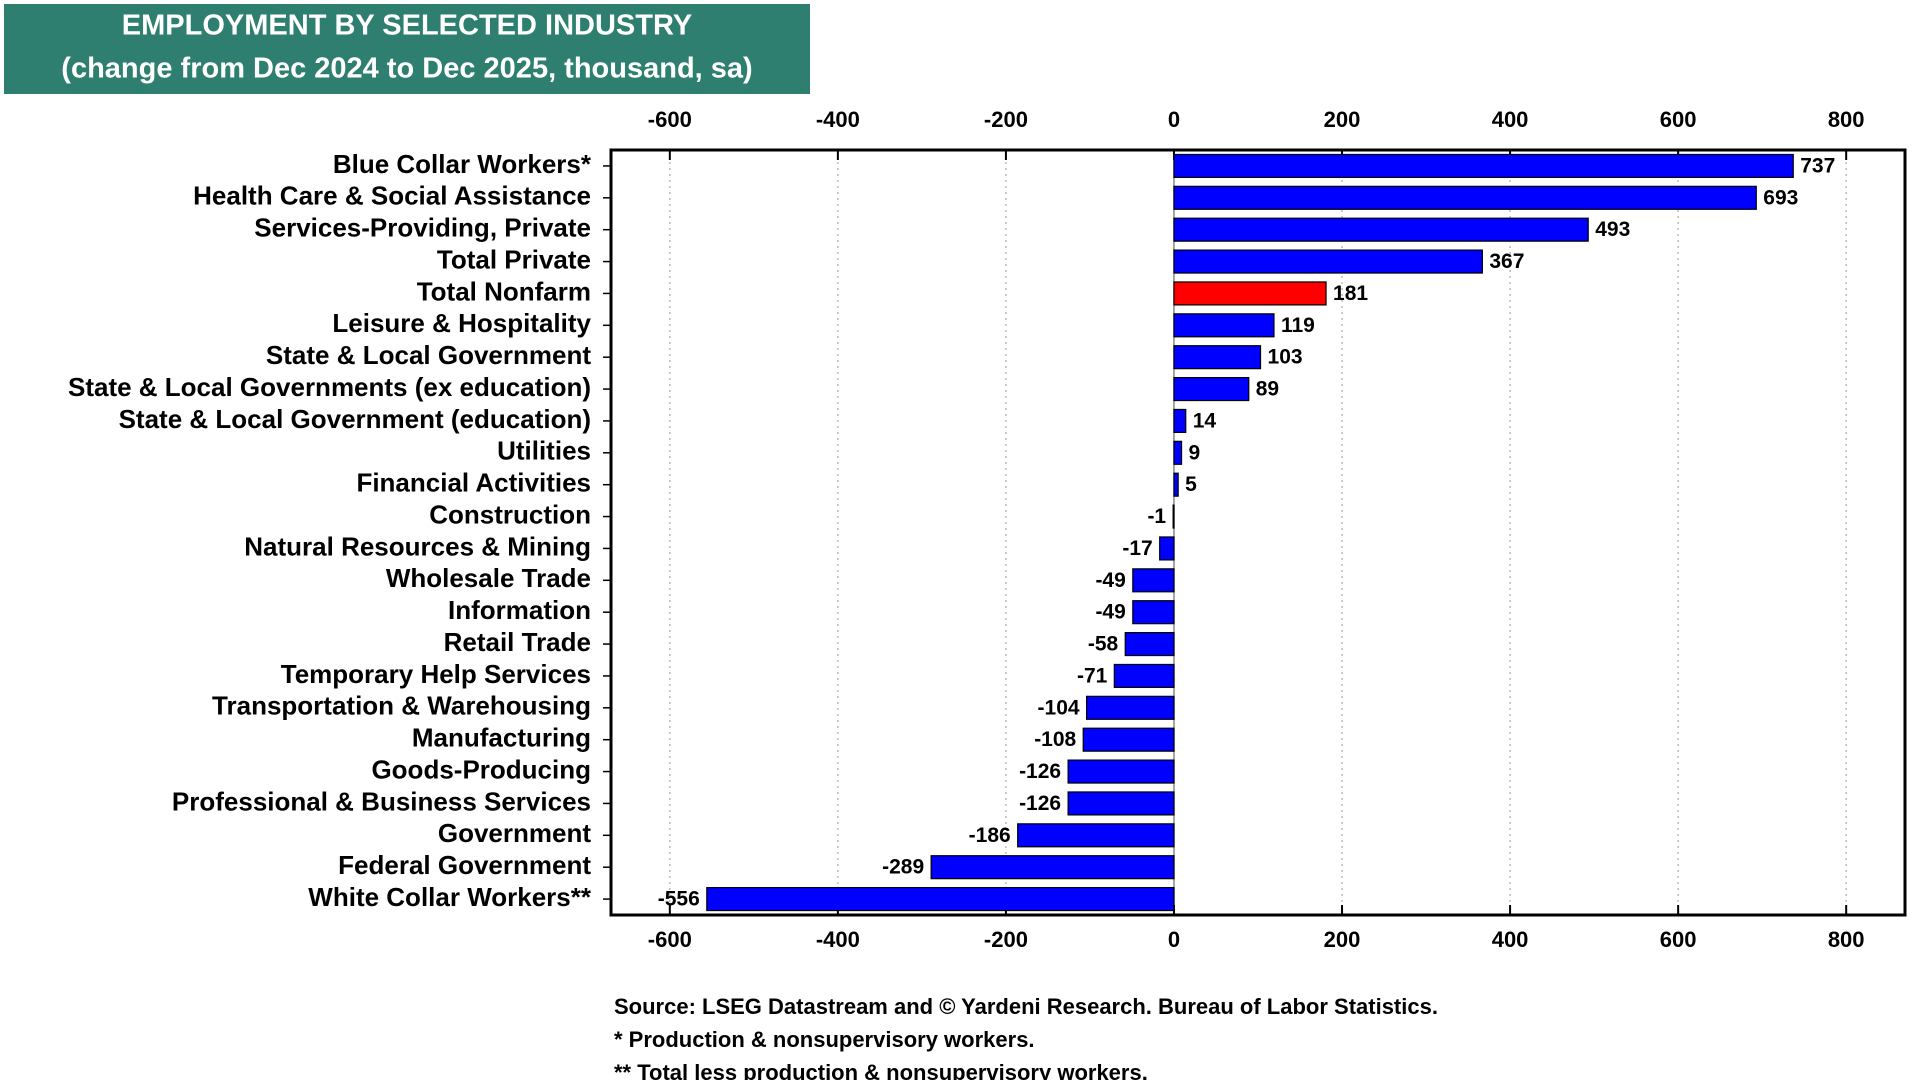 This screenshot has width=1920, height=1080. What do you see at coordinates (488, 578) in the screenshot?
I see `y-tick-label: Wholesale Trade` at bounding box center [488, 578].